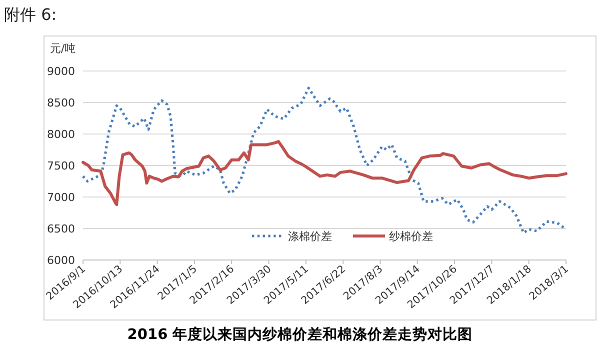 This screenshot has height=346, width=601. What do you see at coordinates (61, 103) in the screenshot?
I see `y-tick-label: 8500` at bounding box center [61, 103].